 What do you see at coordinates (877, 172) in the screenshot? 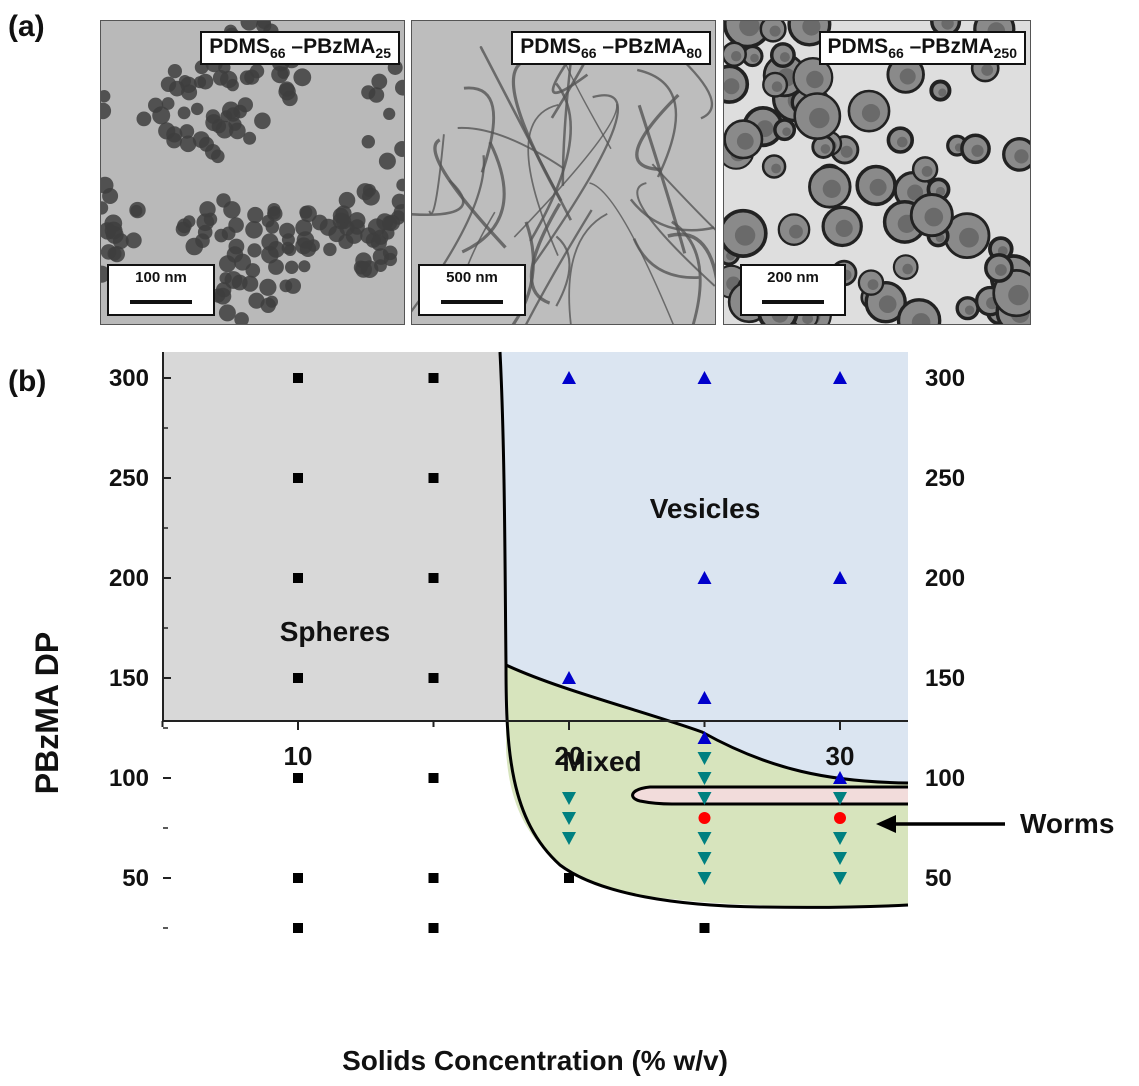
I see `tem-image-vesicles: PDMS66 –PBzMA250 200 nm` at bounding box center [877, 172].